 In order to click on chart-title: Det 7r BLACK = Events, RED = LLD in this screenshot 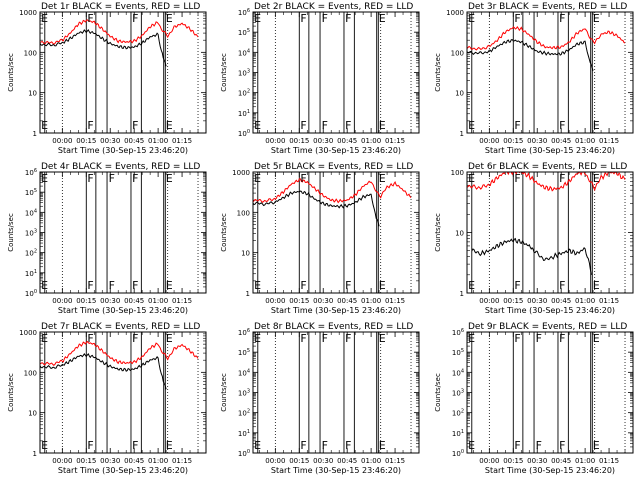, I will do `click(120, 327)`.